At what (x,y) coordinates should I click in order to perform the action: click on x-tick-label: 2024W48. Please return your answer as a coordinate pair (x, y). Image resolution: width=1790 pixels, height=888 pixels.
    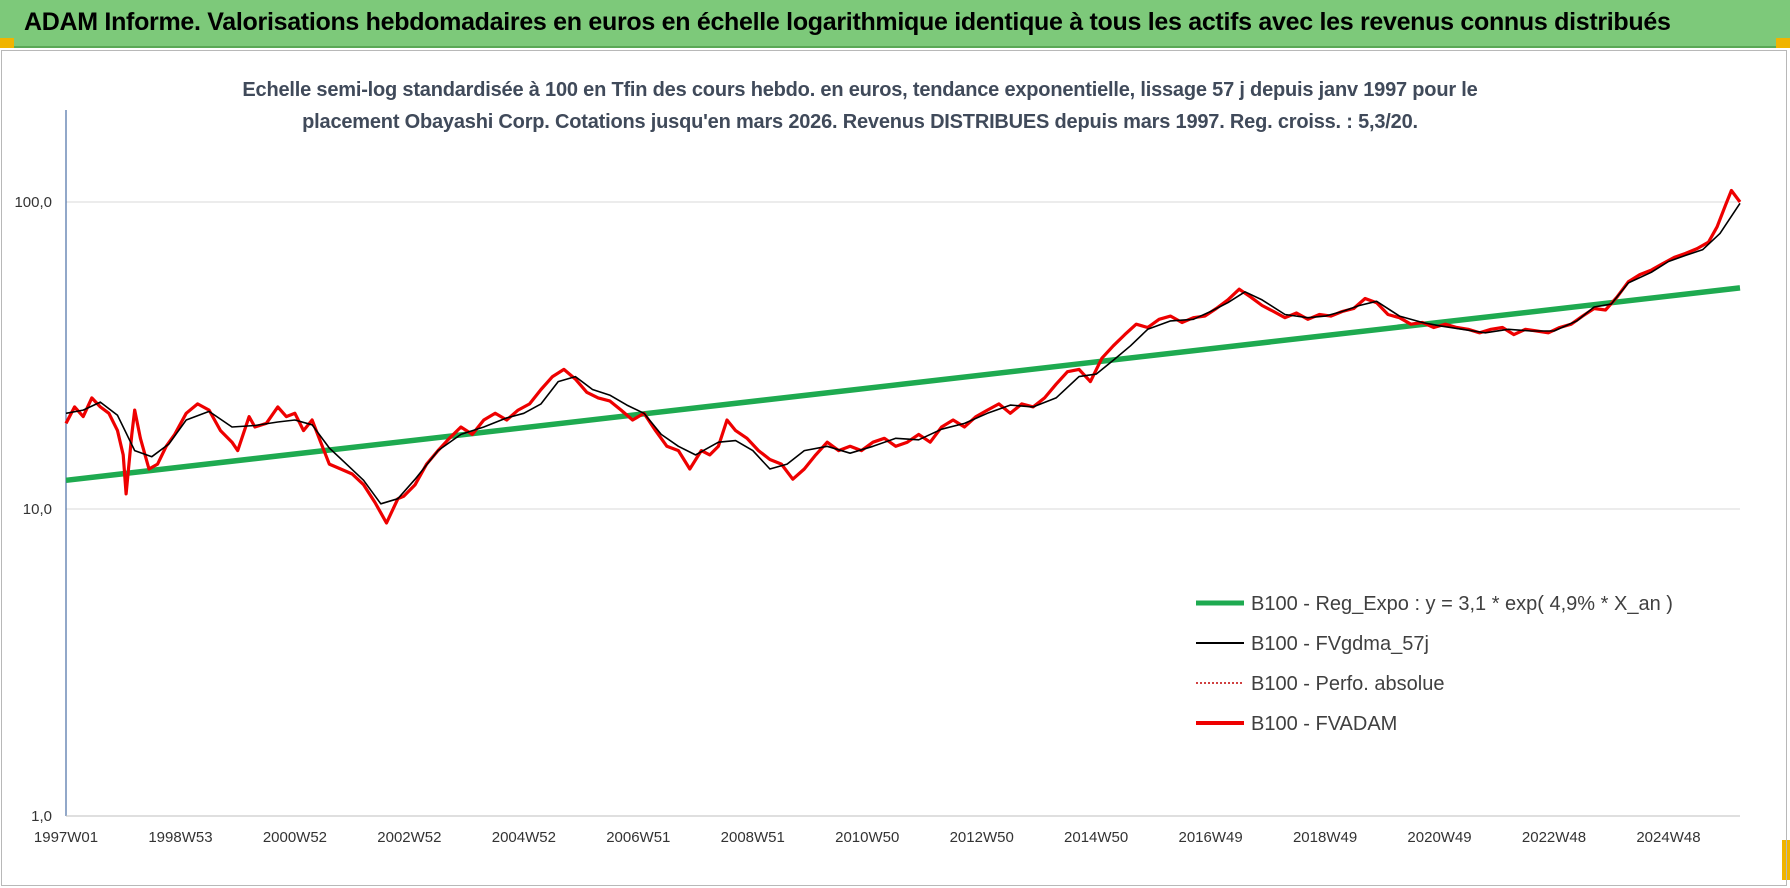
    Looking at the image, I should click on (1668, 837).